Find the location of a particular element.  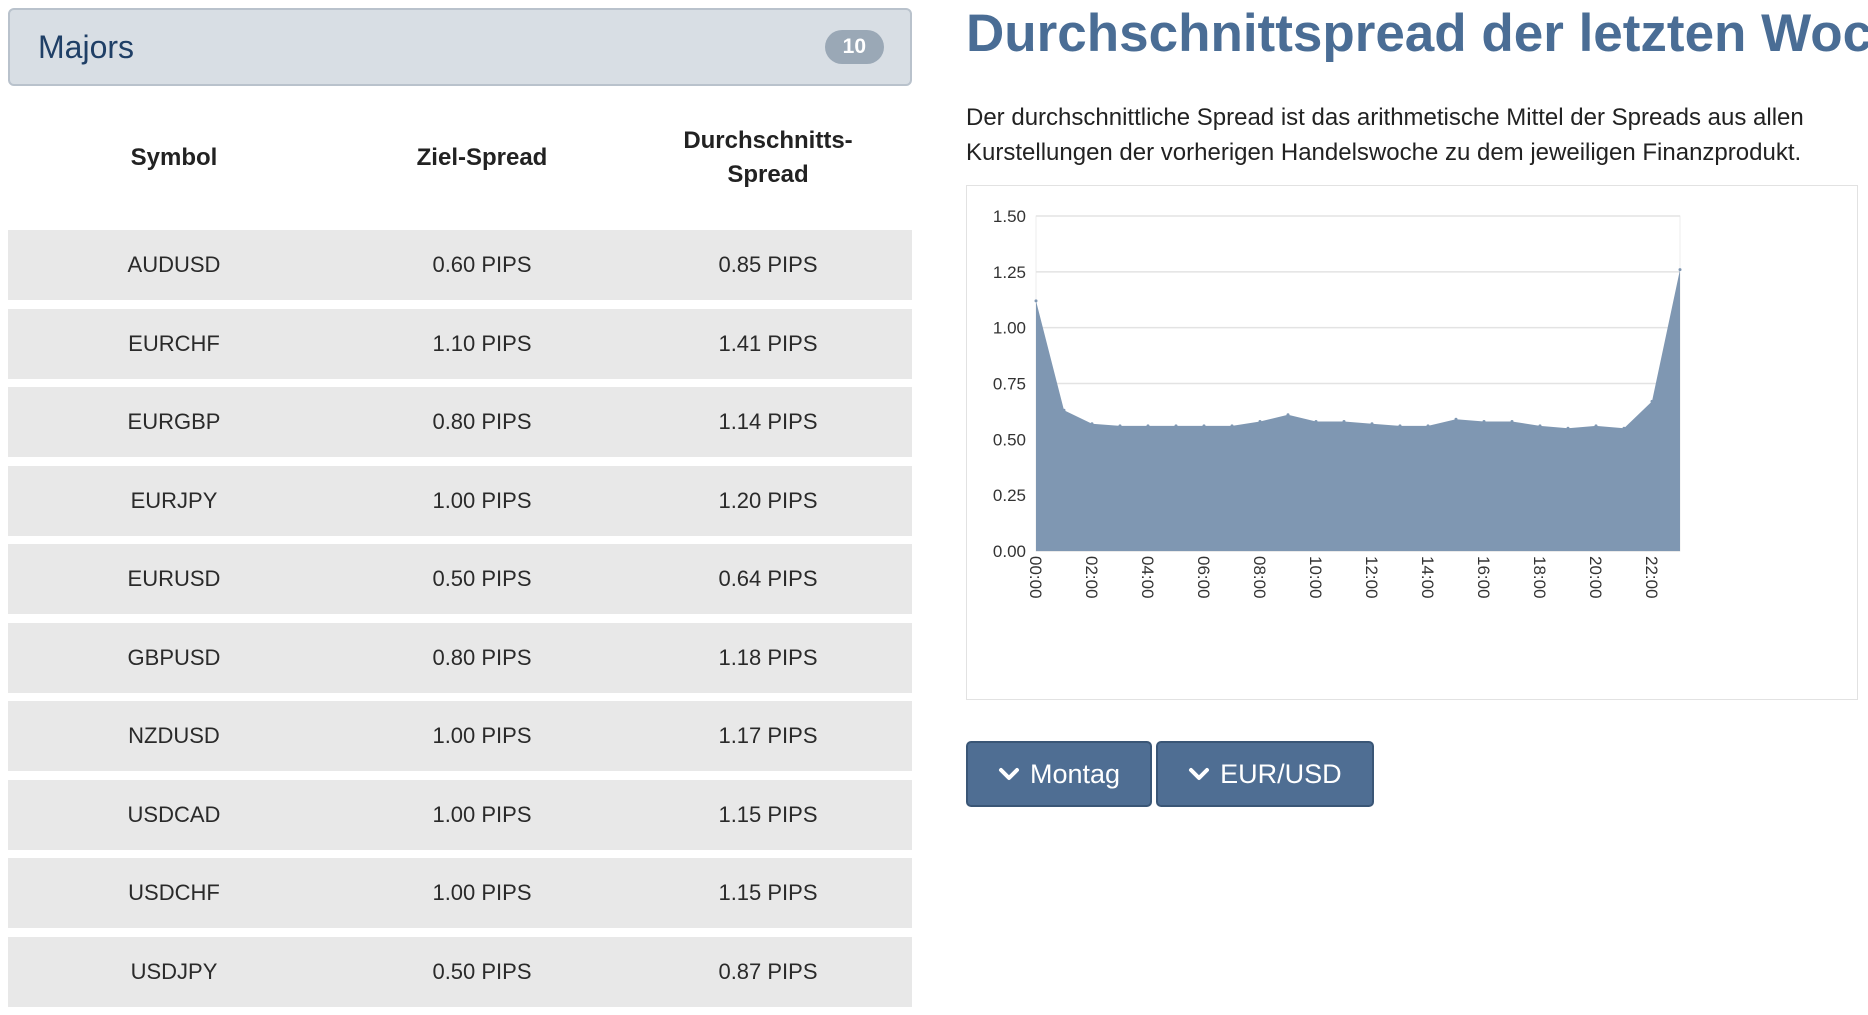

y-tick-label: 0.00 is located at coordinates (1009, 551).